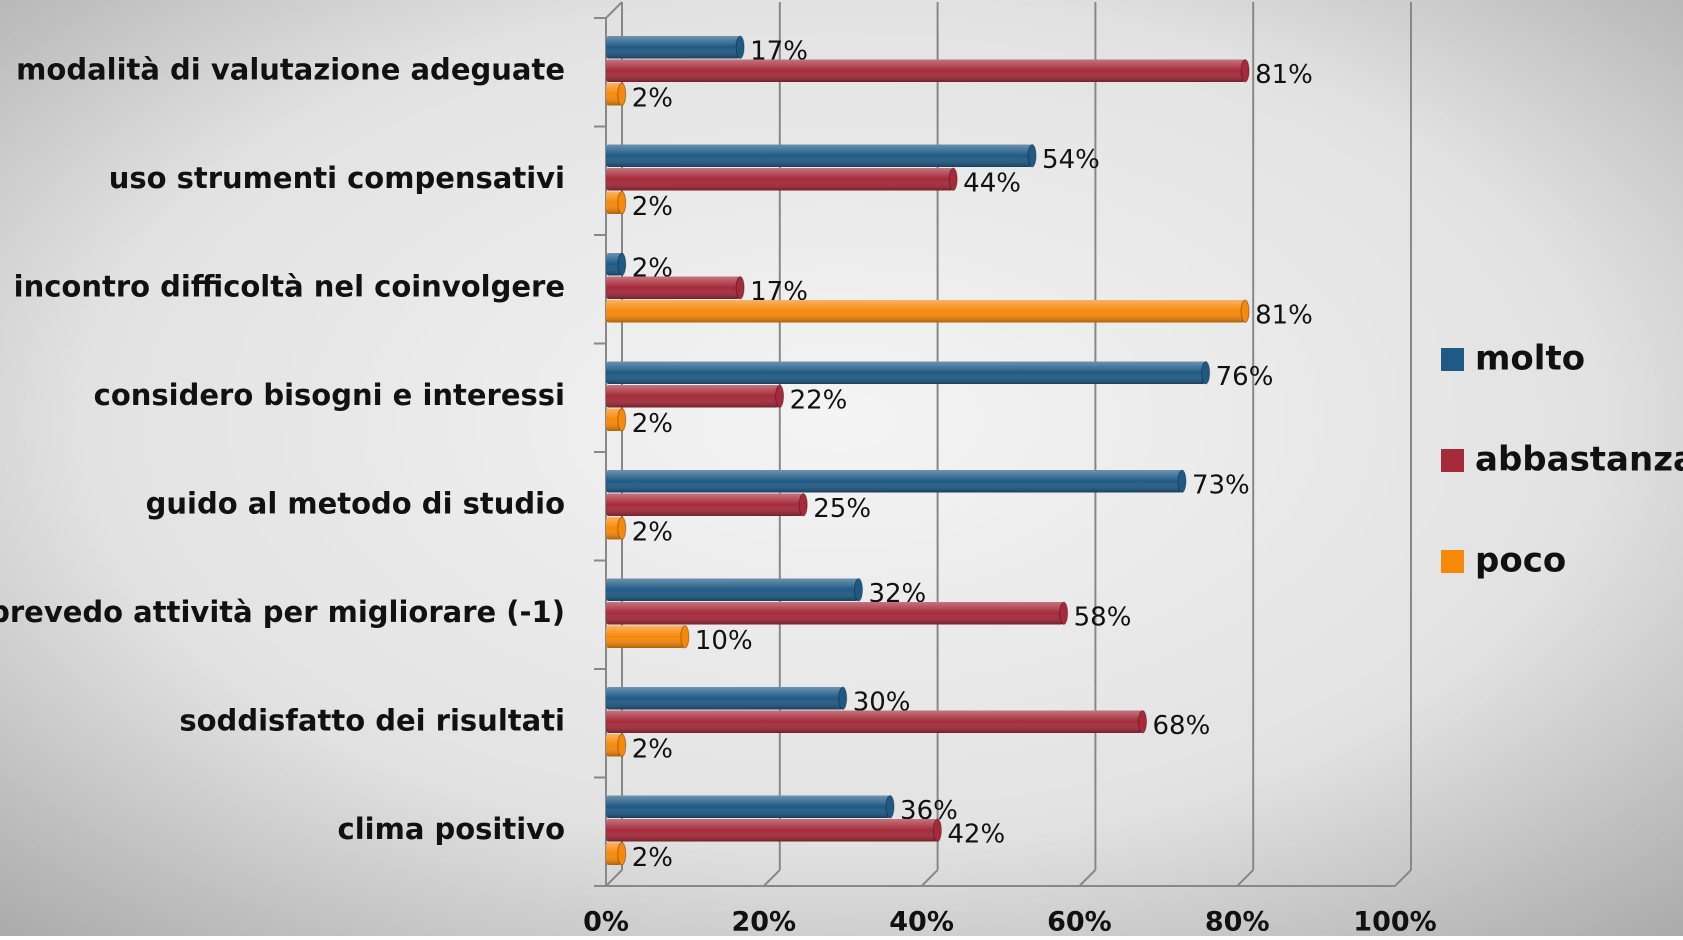  What do you see at coordinates (337, 178) in the screenshot?
I see `y-tick-label: uso strumenti compensativi` at bounding box center [337, 178].